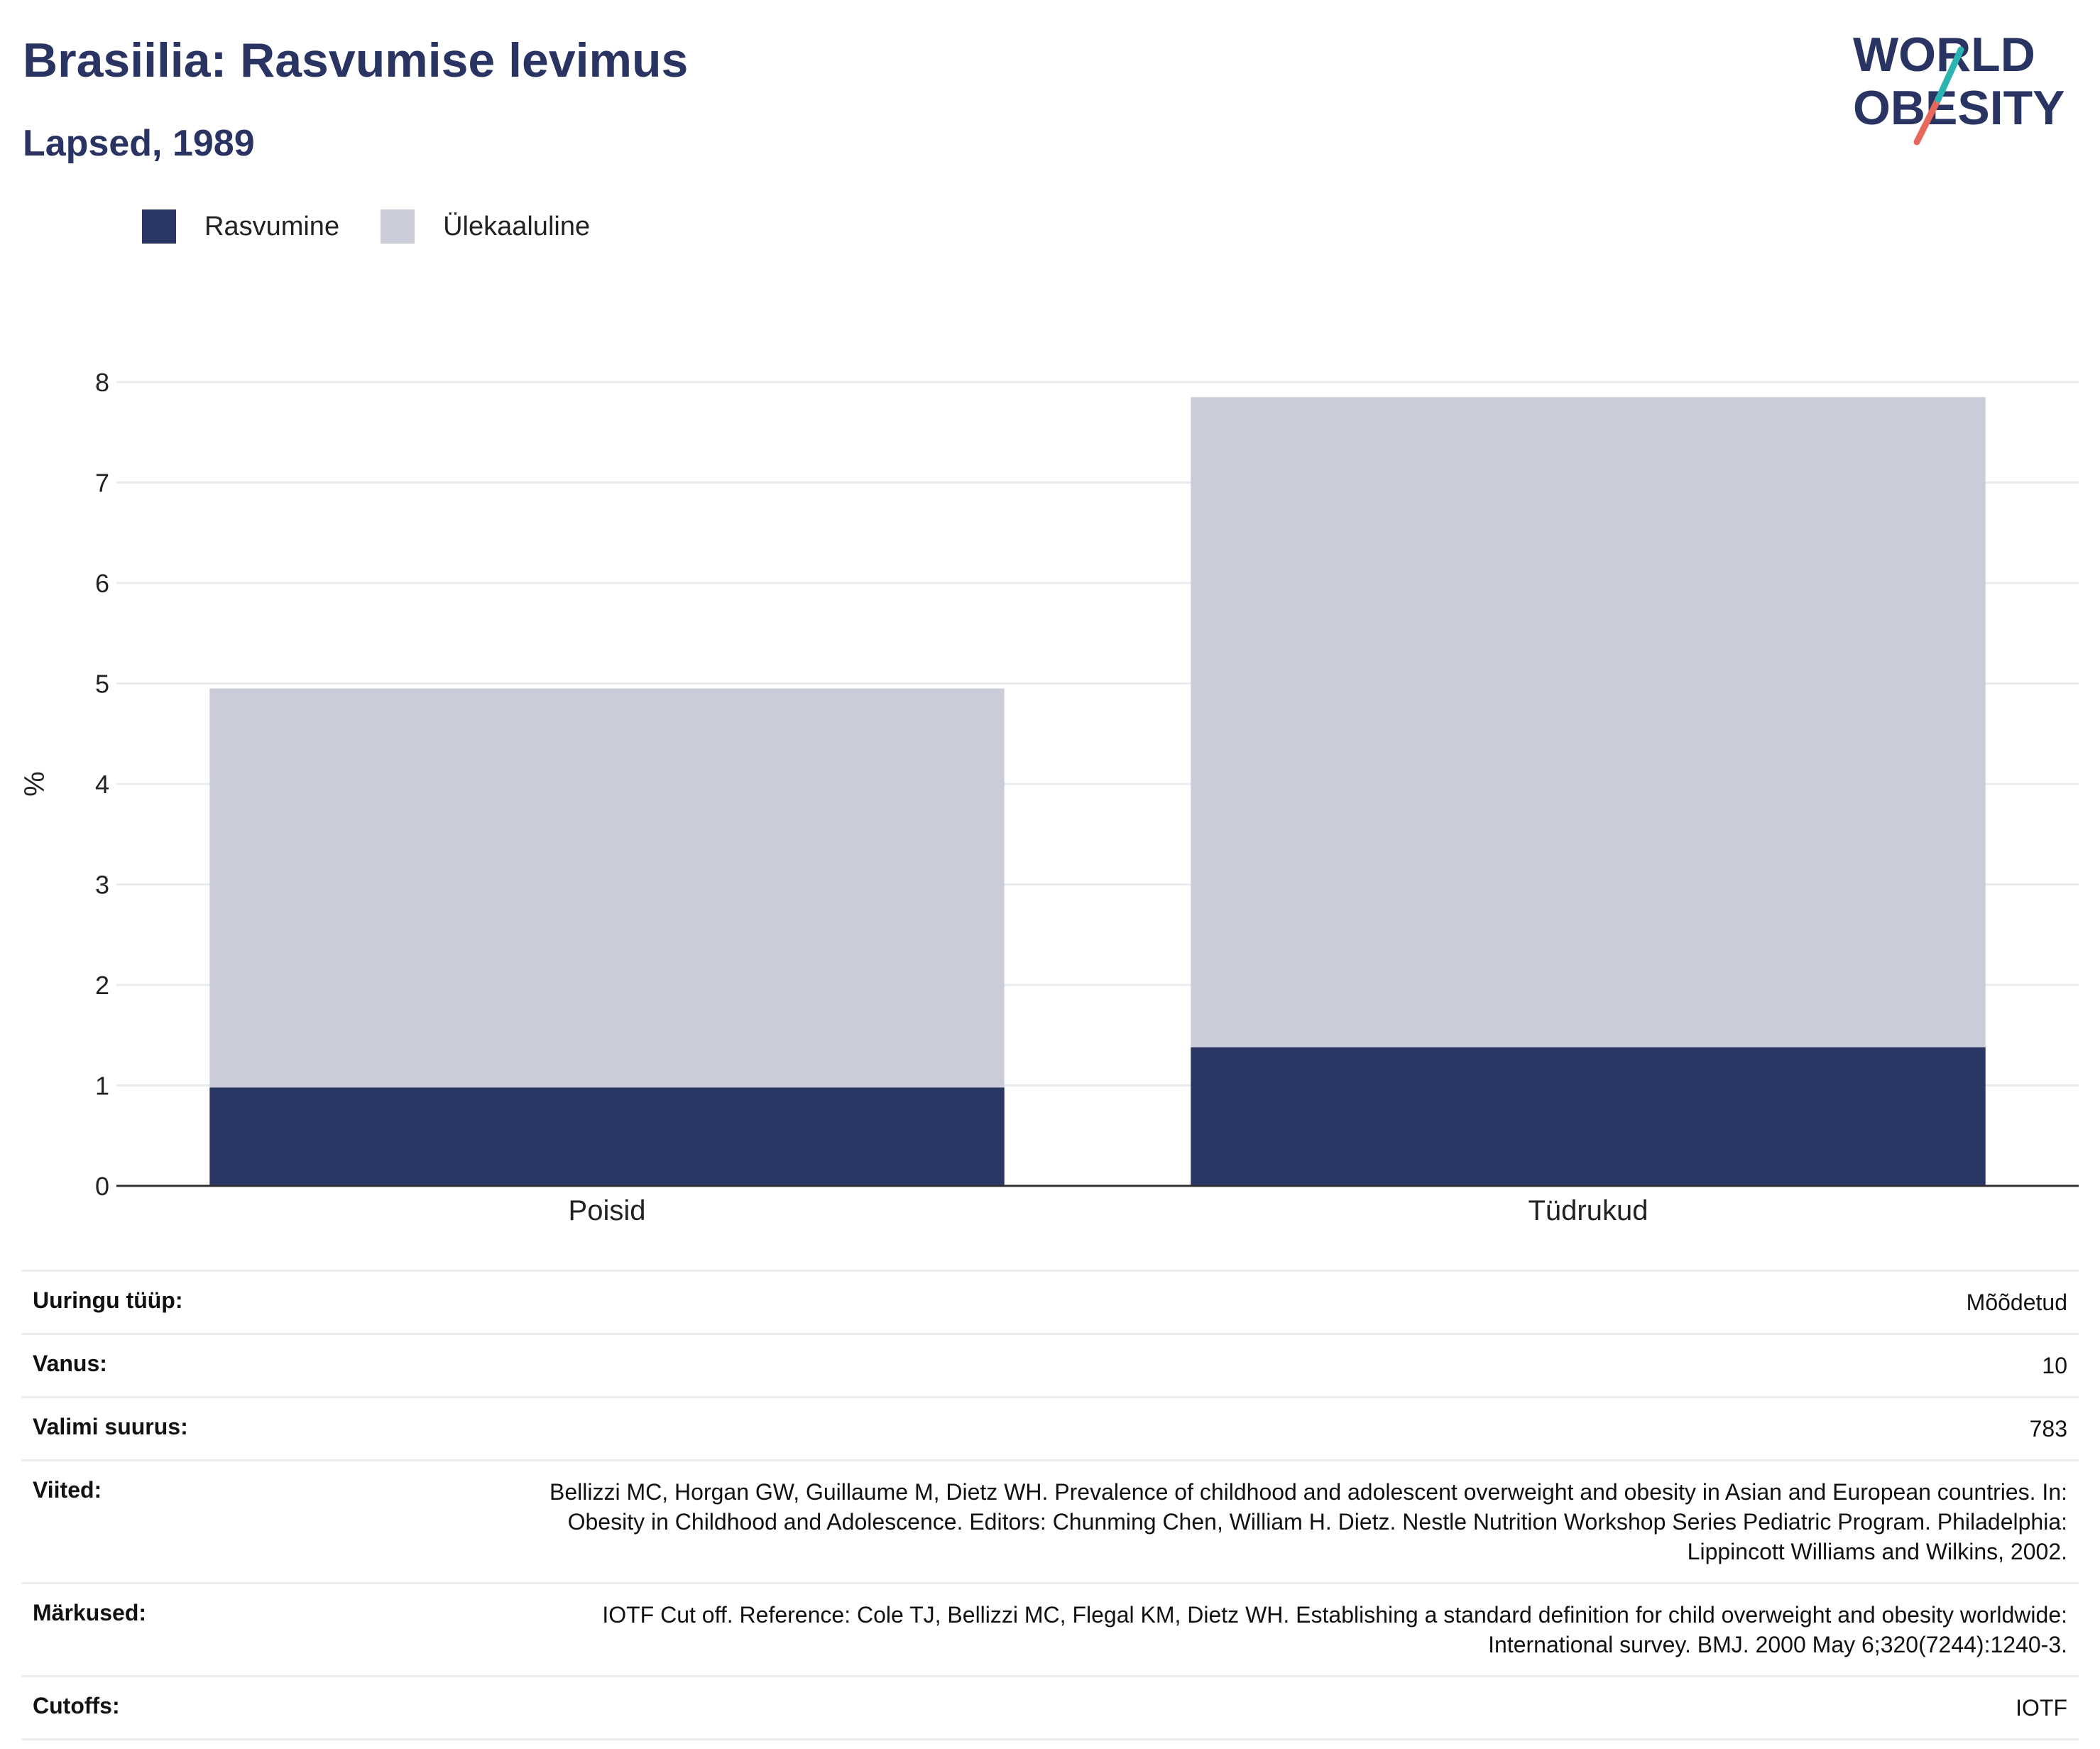 The width and height of the screenshot is (2100, 1749). What do you see at coordinates (90, 1612) in the screenshot?
I see `info-key: Märkused:` at bounding box center [90, 1612].